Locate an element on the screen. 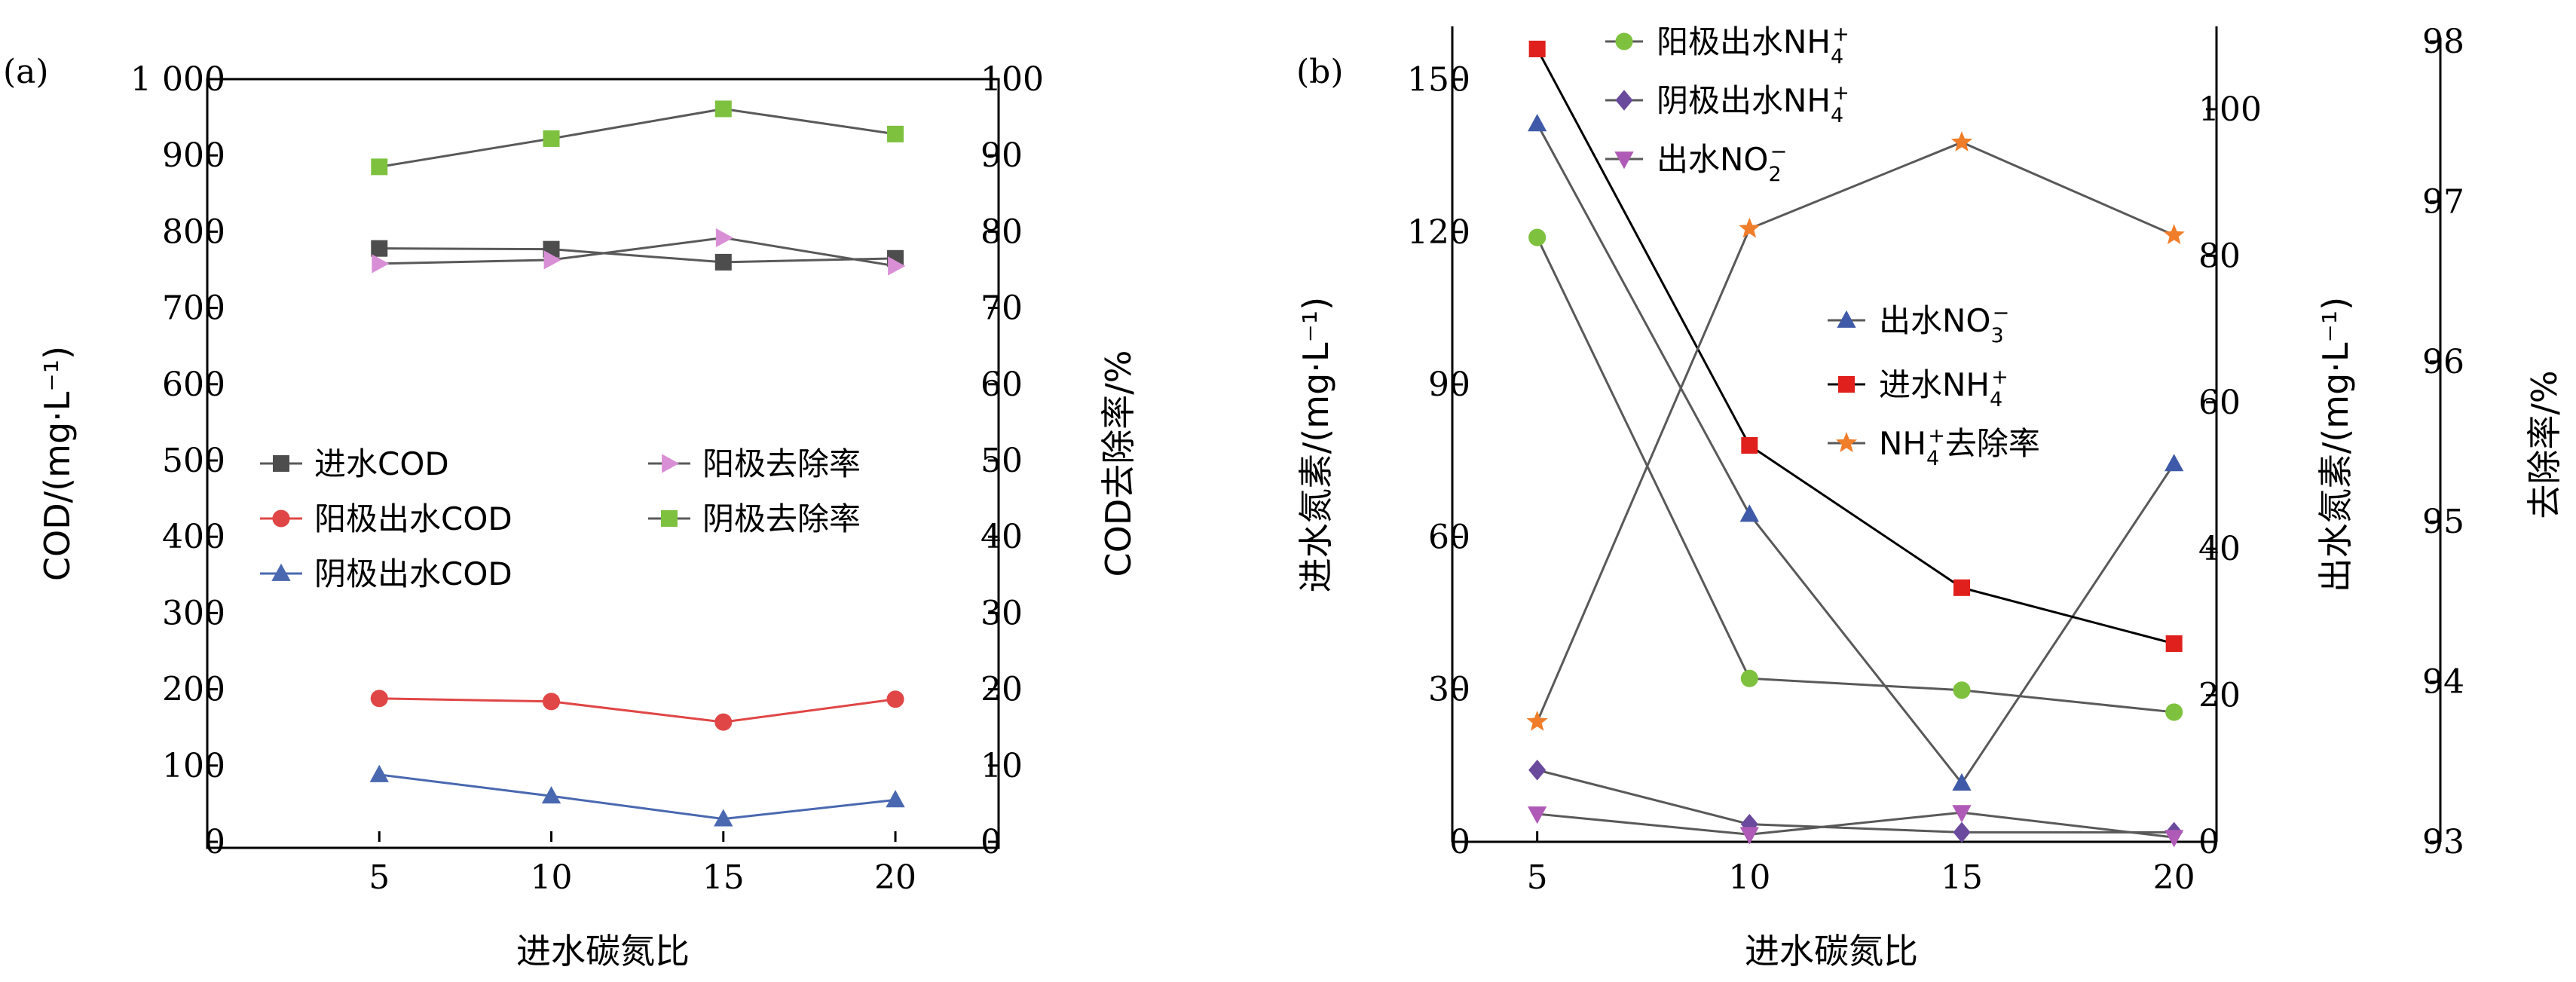 Image resolution: width=2576 pixels, height=982 pixels. panel-b-mid-axis-label: 出水氮素/(mg·L⁻¹) is located at coordinates (2335, 445).